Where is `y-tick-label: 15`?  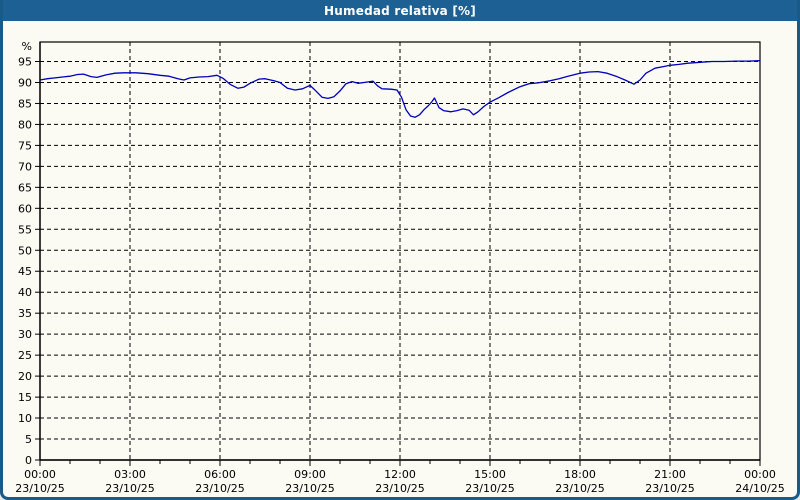 y-tick-label: 15 is located at coordinates (25, 397).